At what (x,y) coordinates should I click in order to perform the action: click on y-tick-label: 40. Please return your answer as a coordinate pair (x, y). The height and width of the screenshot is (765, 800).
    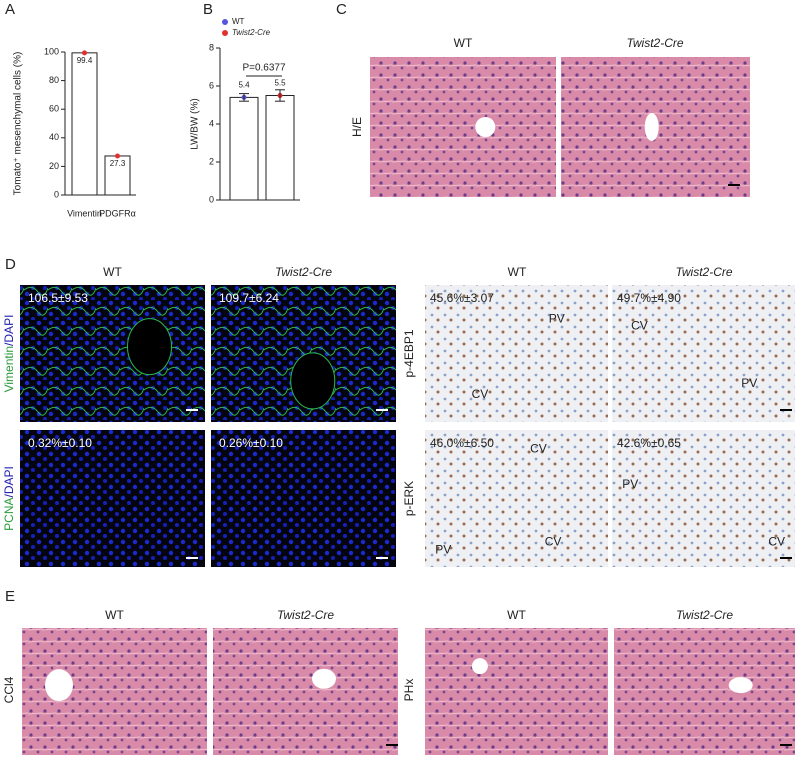
    Looking at the image, I should click on (54, 137).